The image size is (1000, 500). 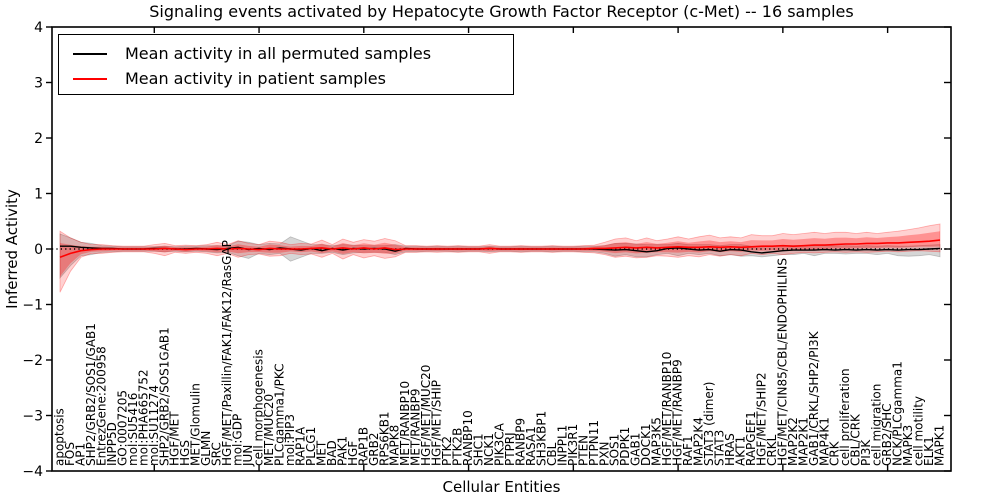 What do you see at coordinates (929, 451) in the screenshot?
I see `x-tick-label: ELK1` at bounding box center [929, 451].